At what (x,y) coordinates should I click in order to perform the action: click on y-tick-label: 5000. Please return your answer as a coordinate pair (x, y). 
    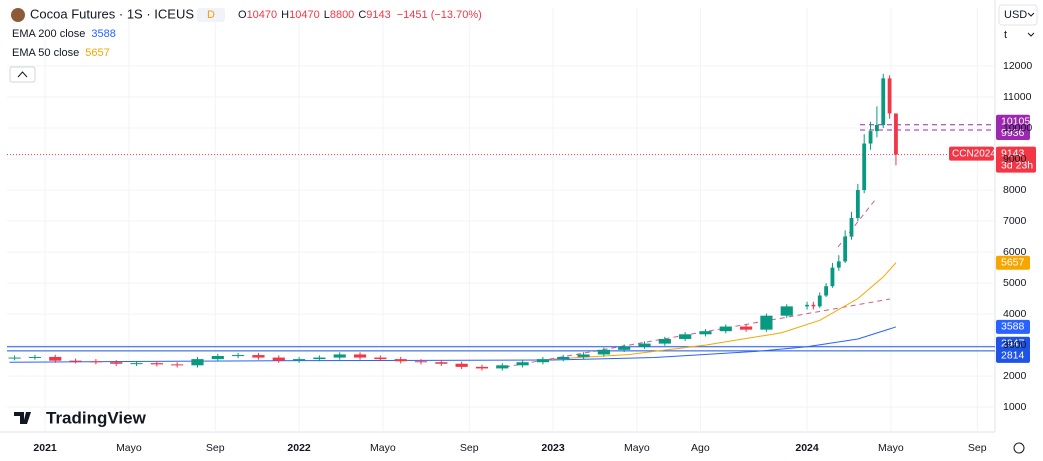
    Looking at the image, I should click on (1015, 283).